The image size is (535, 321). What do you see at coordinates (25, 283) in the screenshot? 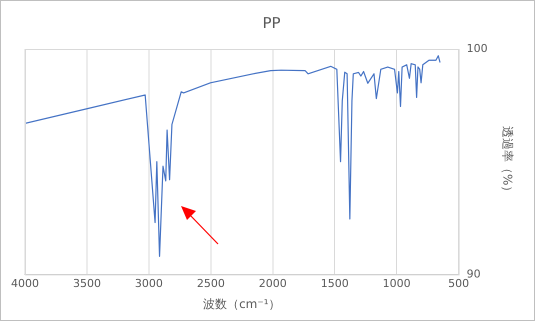
I see `x-tick-label: 4000` at bounding box center [25, 283].